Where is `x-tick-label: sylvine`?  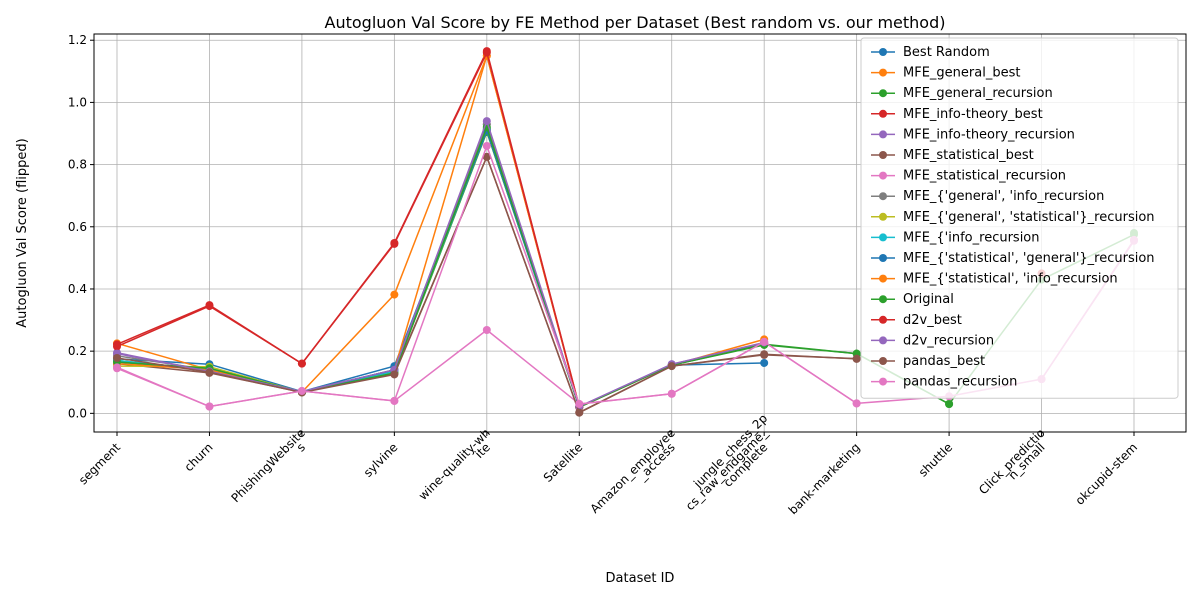
x-tick-label: sylvine is located at coordinates (381, 460).